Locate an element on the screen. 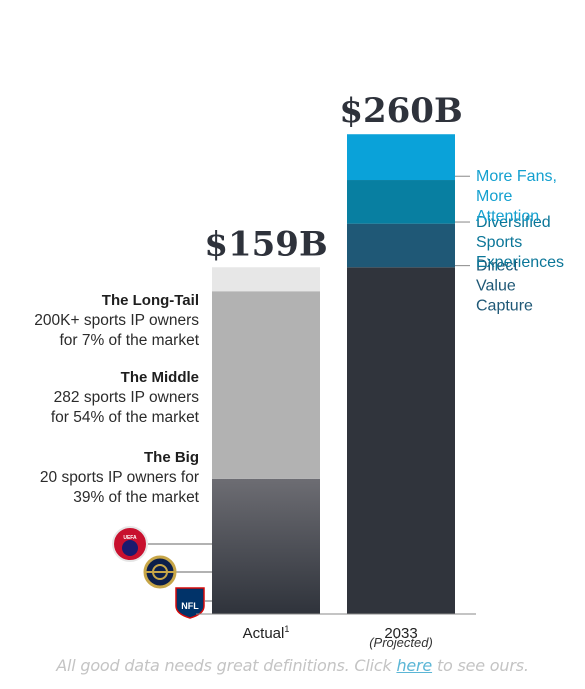 Image resolution: width=585 pixels, height=689 pixels. category-label: 2033 is located at coordinates (400, 633).